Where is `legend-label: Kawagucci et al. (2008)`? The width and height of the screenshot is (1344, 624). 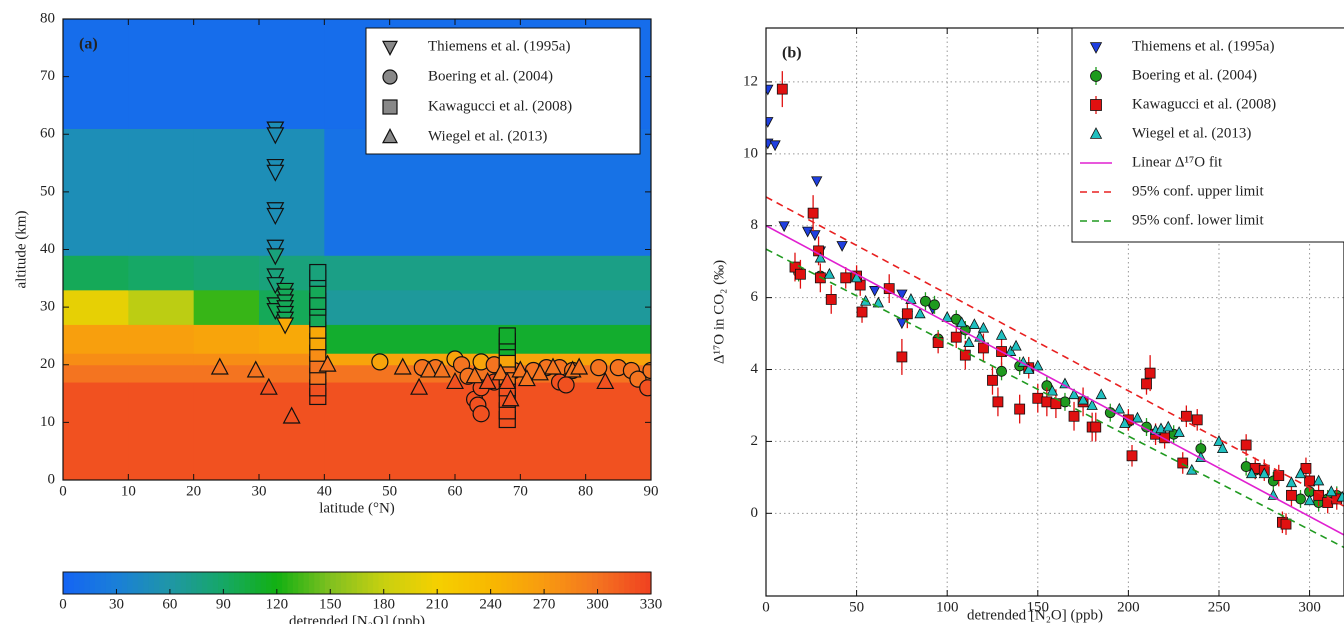 legend-label: Kawagucci et al. (2008) is located at coordinates (500, 106).